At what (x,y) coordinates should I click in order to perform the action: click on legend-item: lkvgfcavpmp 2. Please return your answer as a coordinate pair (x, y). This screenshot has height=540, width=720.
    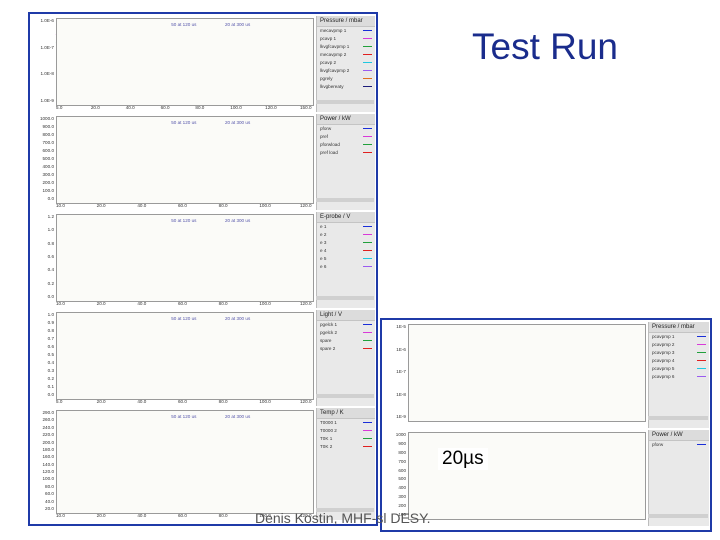
    Looking at the image, I should click on (346, 71).